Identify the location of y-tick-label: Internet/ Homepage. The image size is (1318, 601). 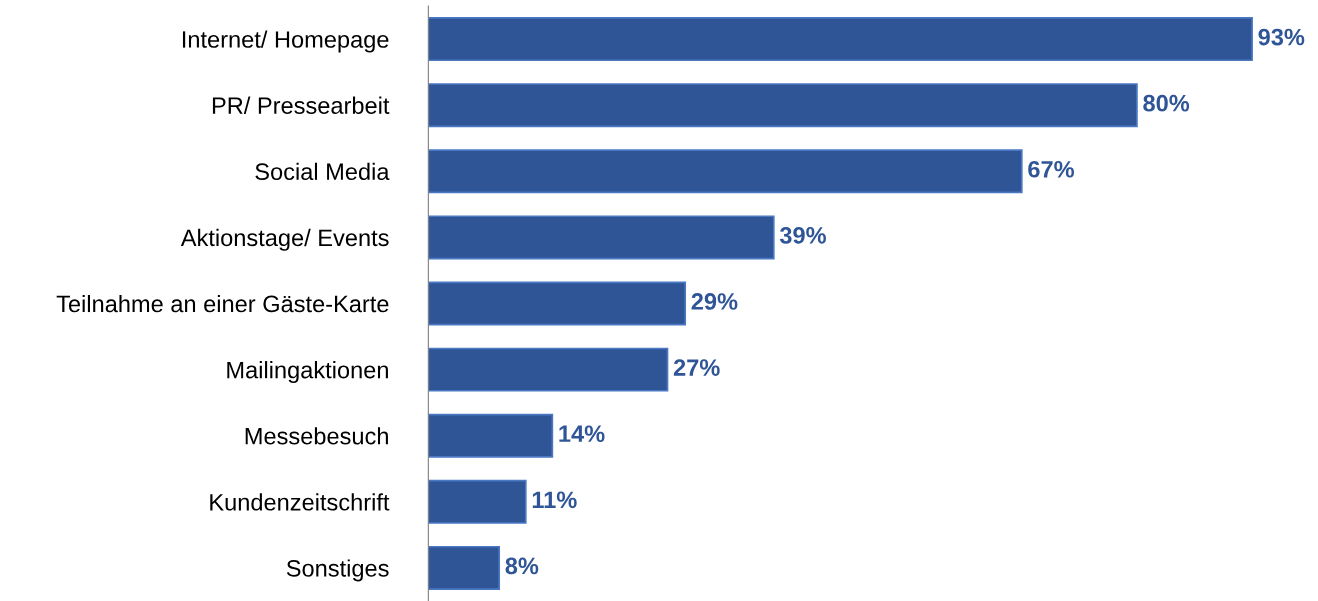
(285, 41).